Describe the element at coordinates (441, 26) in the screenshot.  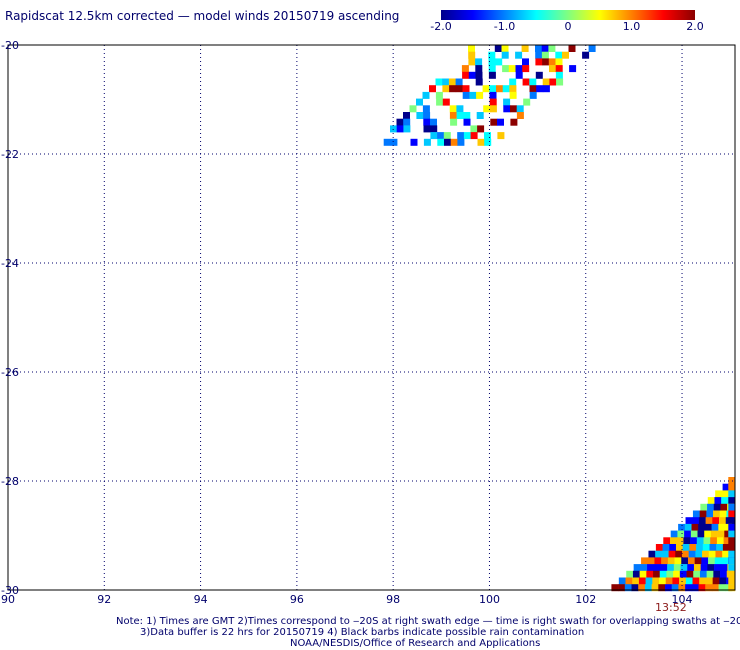
I see `colorbar-tick: -2.0` at that location.